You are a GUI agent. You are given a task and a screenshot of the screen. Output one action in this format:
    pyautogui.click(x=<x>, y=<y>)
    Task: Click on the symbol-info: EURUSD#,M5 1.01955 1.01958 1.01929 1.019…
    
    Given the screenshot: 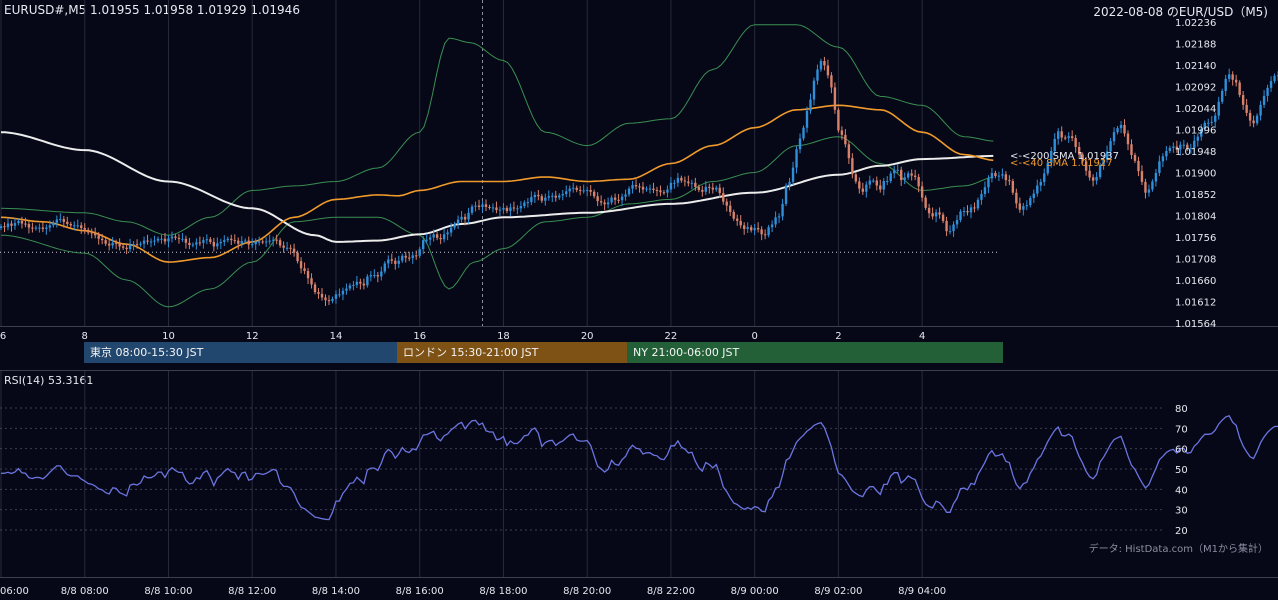 What is the action you would take?
    pyautogui.click(x=152, y=10)
    